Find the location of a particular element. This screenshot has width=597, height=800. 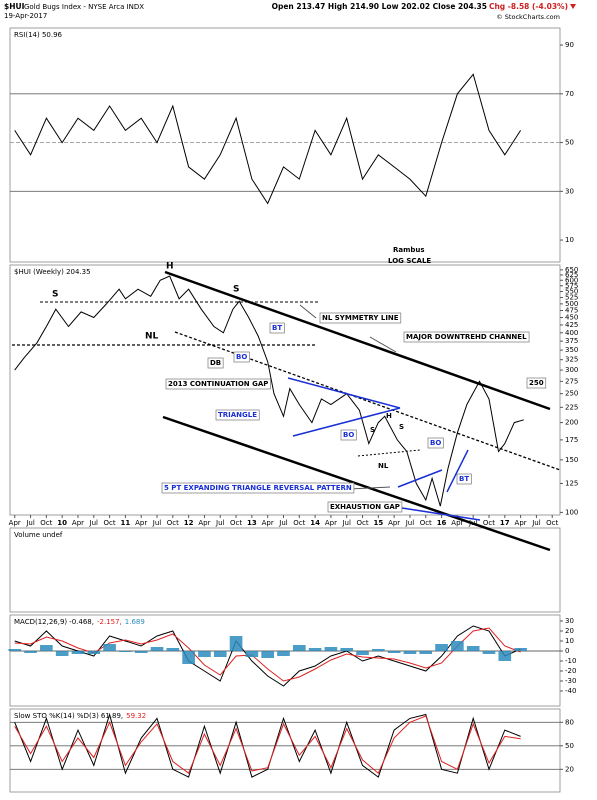

y-tick-label: 10 is located at coordinates (569, 240).